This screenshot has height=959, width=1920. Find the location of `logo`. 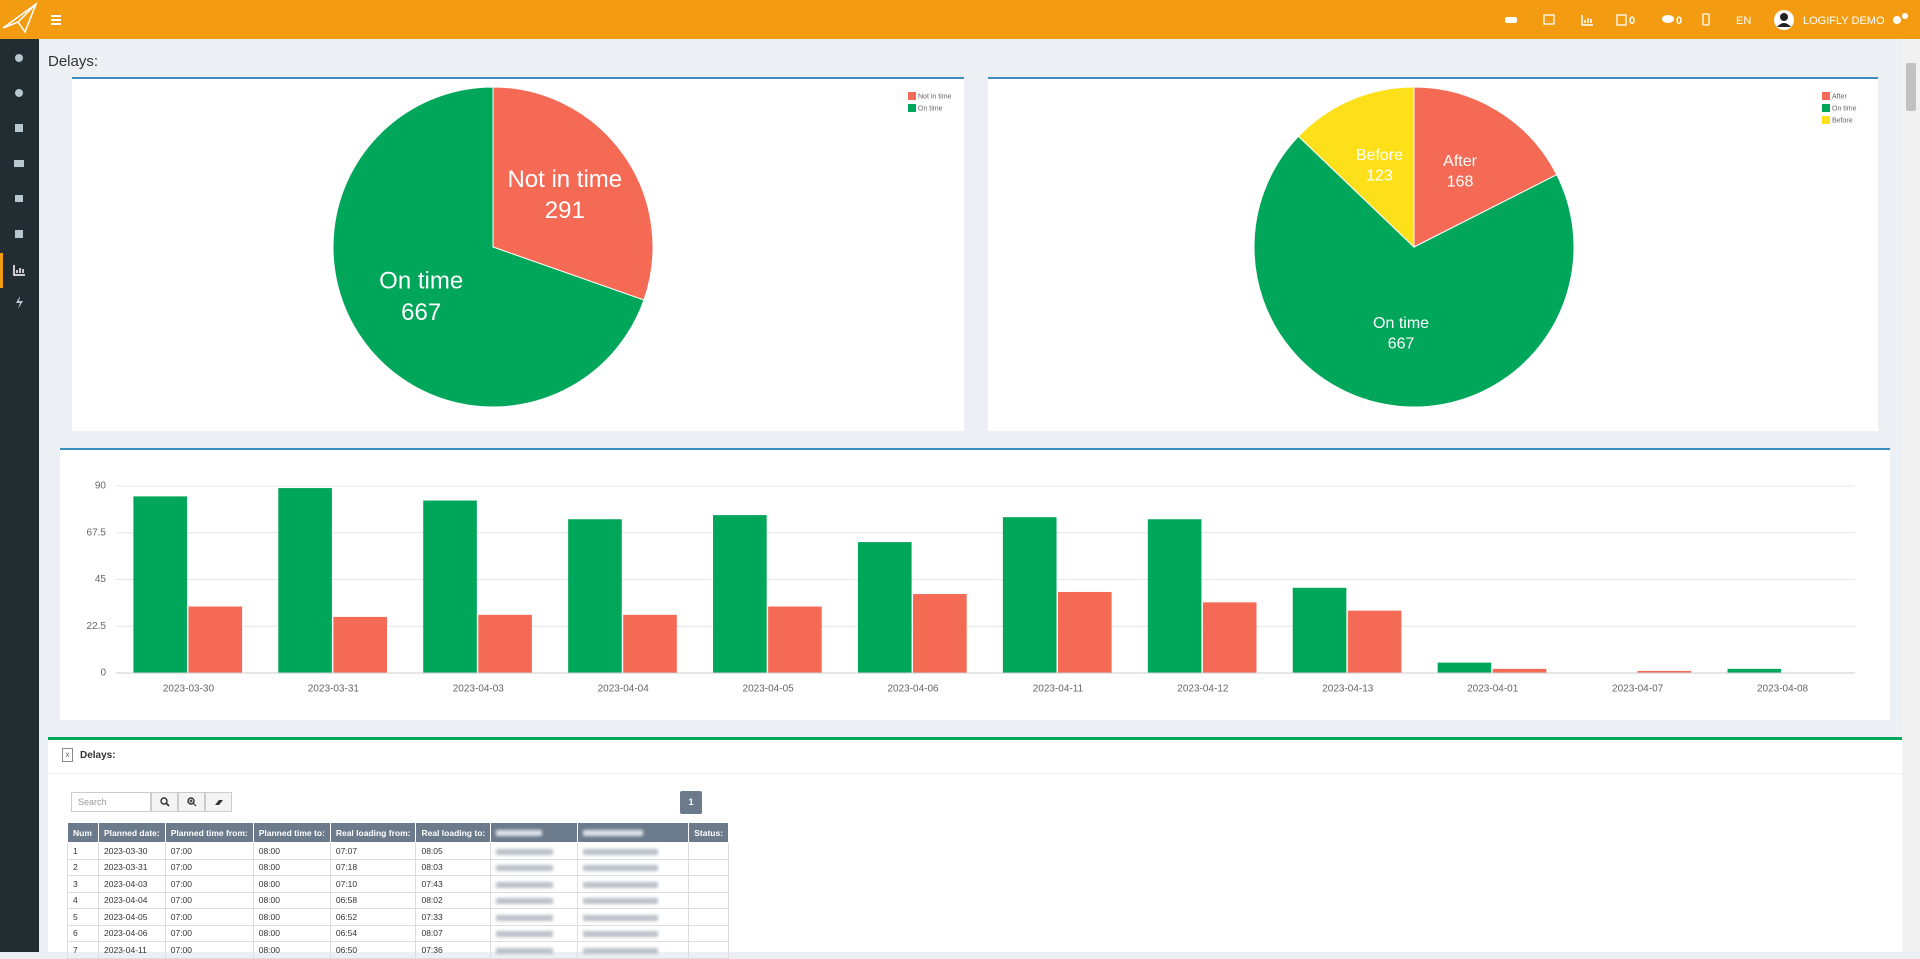

logo is located at coordinates (20, 17).